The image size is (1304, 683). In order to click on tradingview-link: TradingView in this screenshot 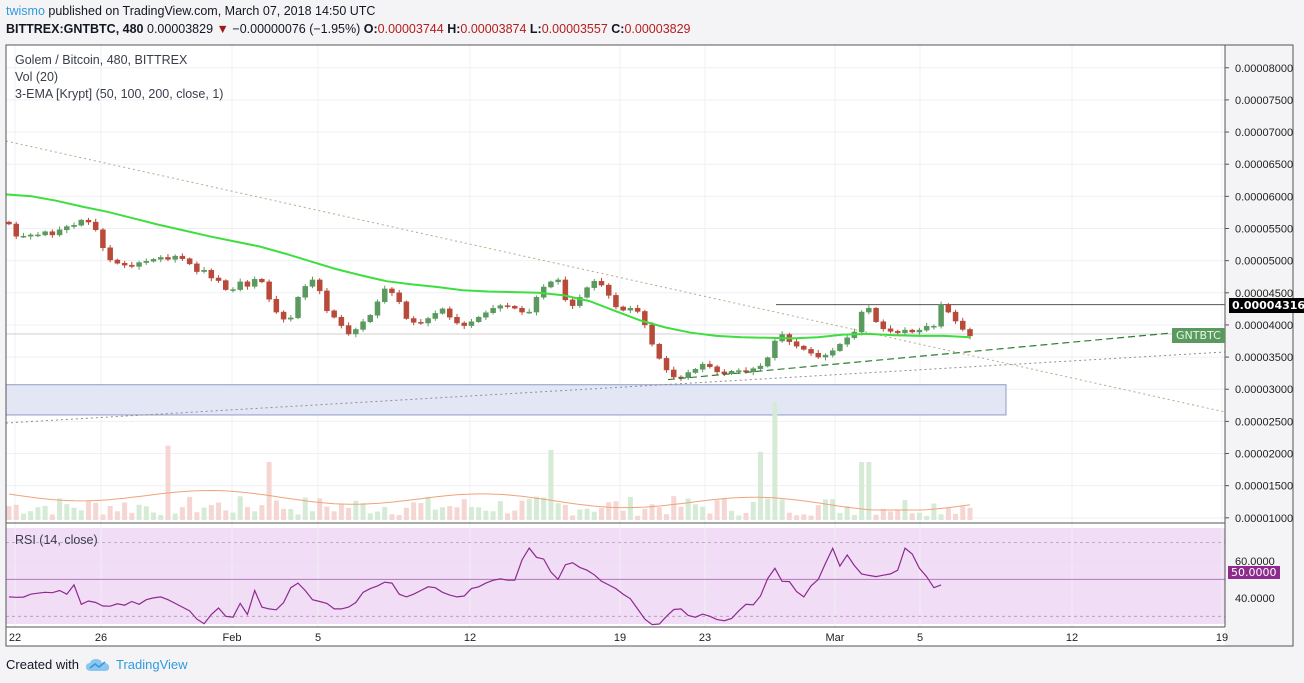, I will do `click(136, 664)`.